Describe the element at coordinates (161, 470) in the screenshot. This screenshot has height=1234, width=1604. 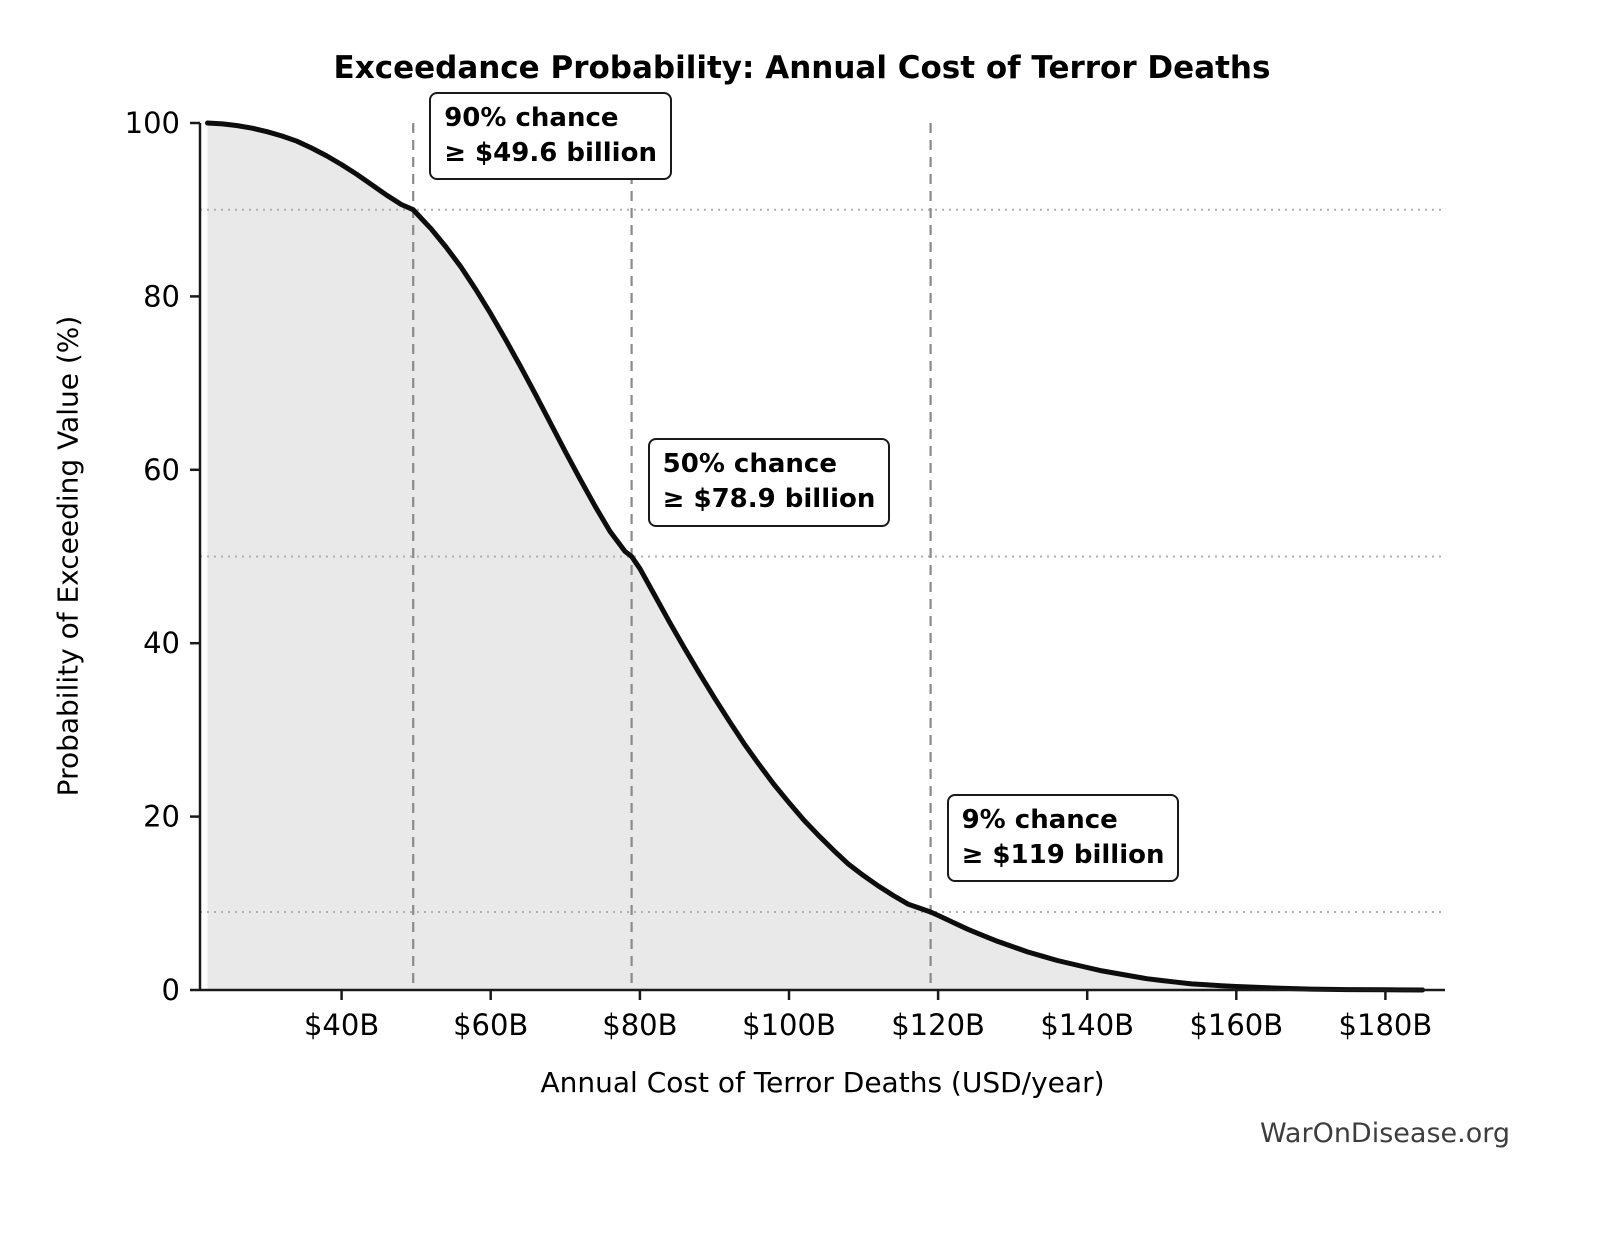
I see `y-tick-label: 60` at that location.